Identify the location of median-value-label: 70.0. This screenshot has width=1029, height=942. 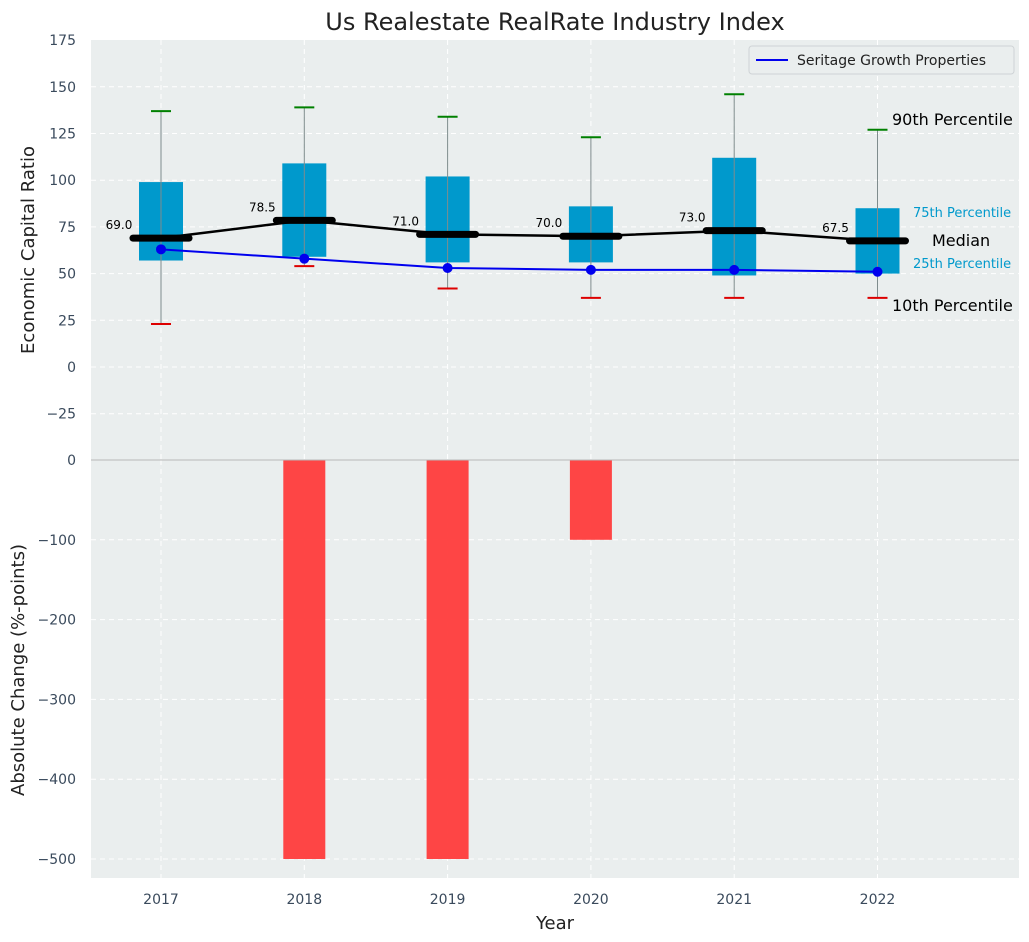
(549, 223).